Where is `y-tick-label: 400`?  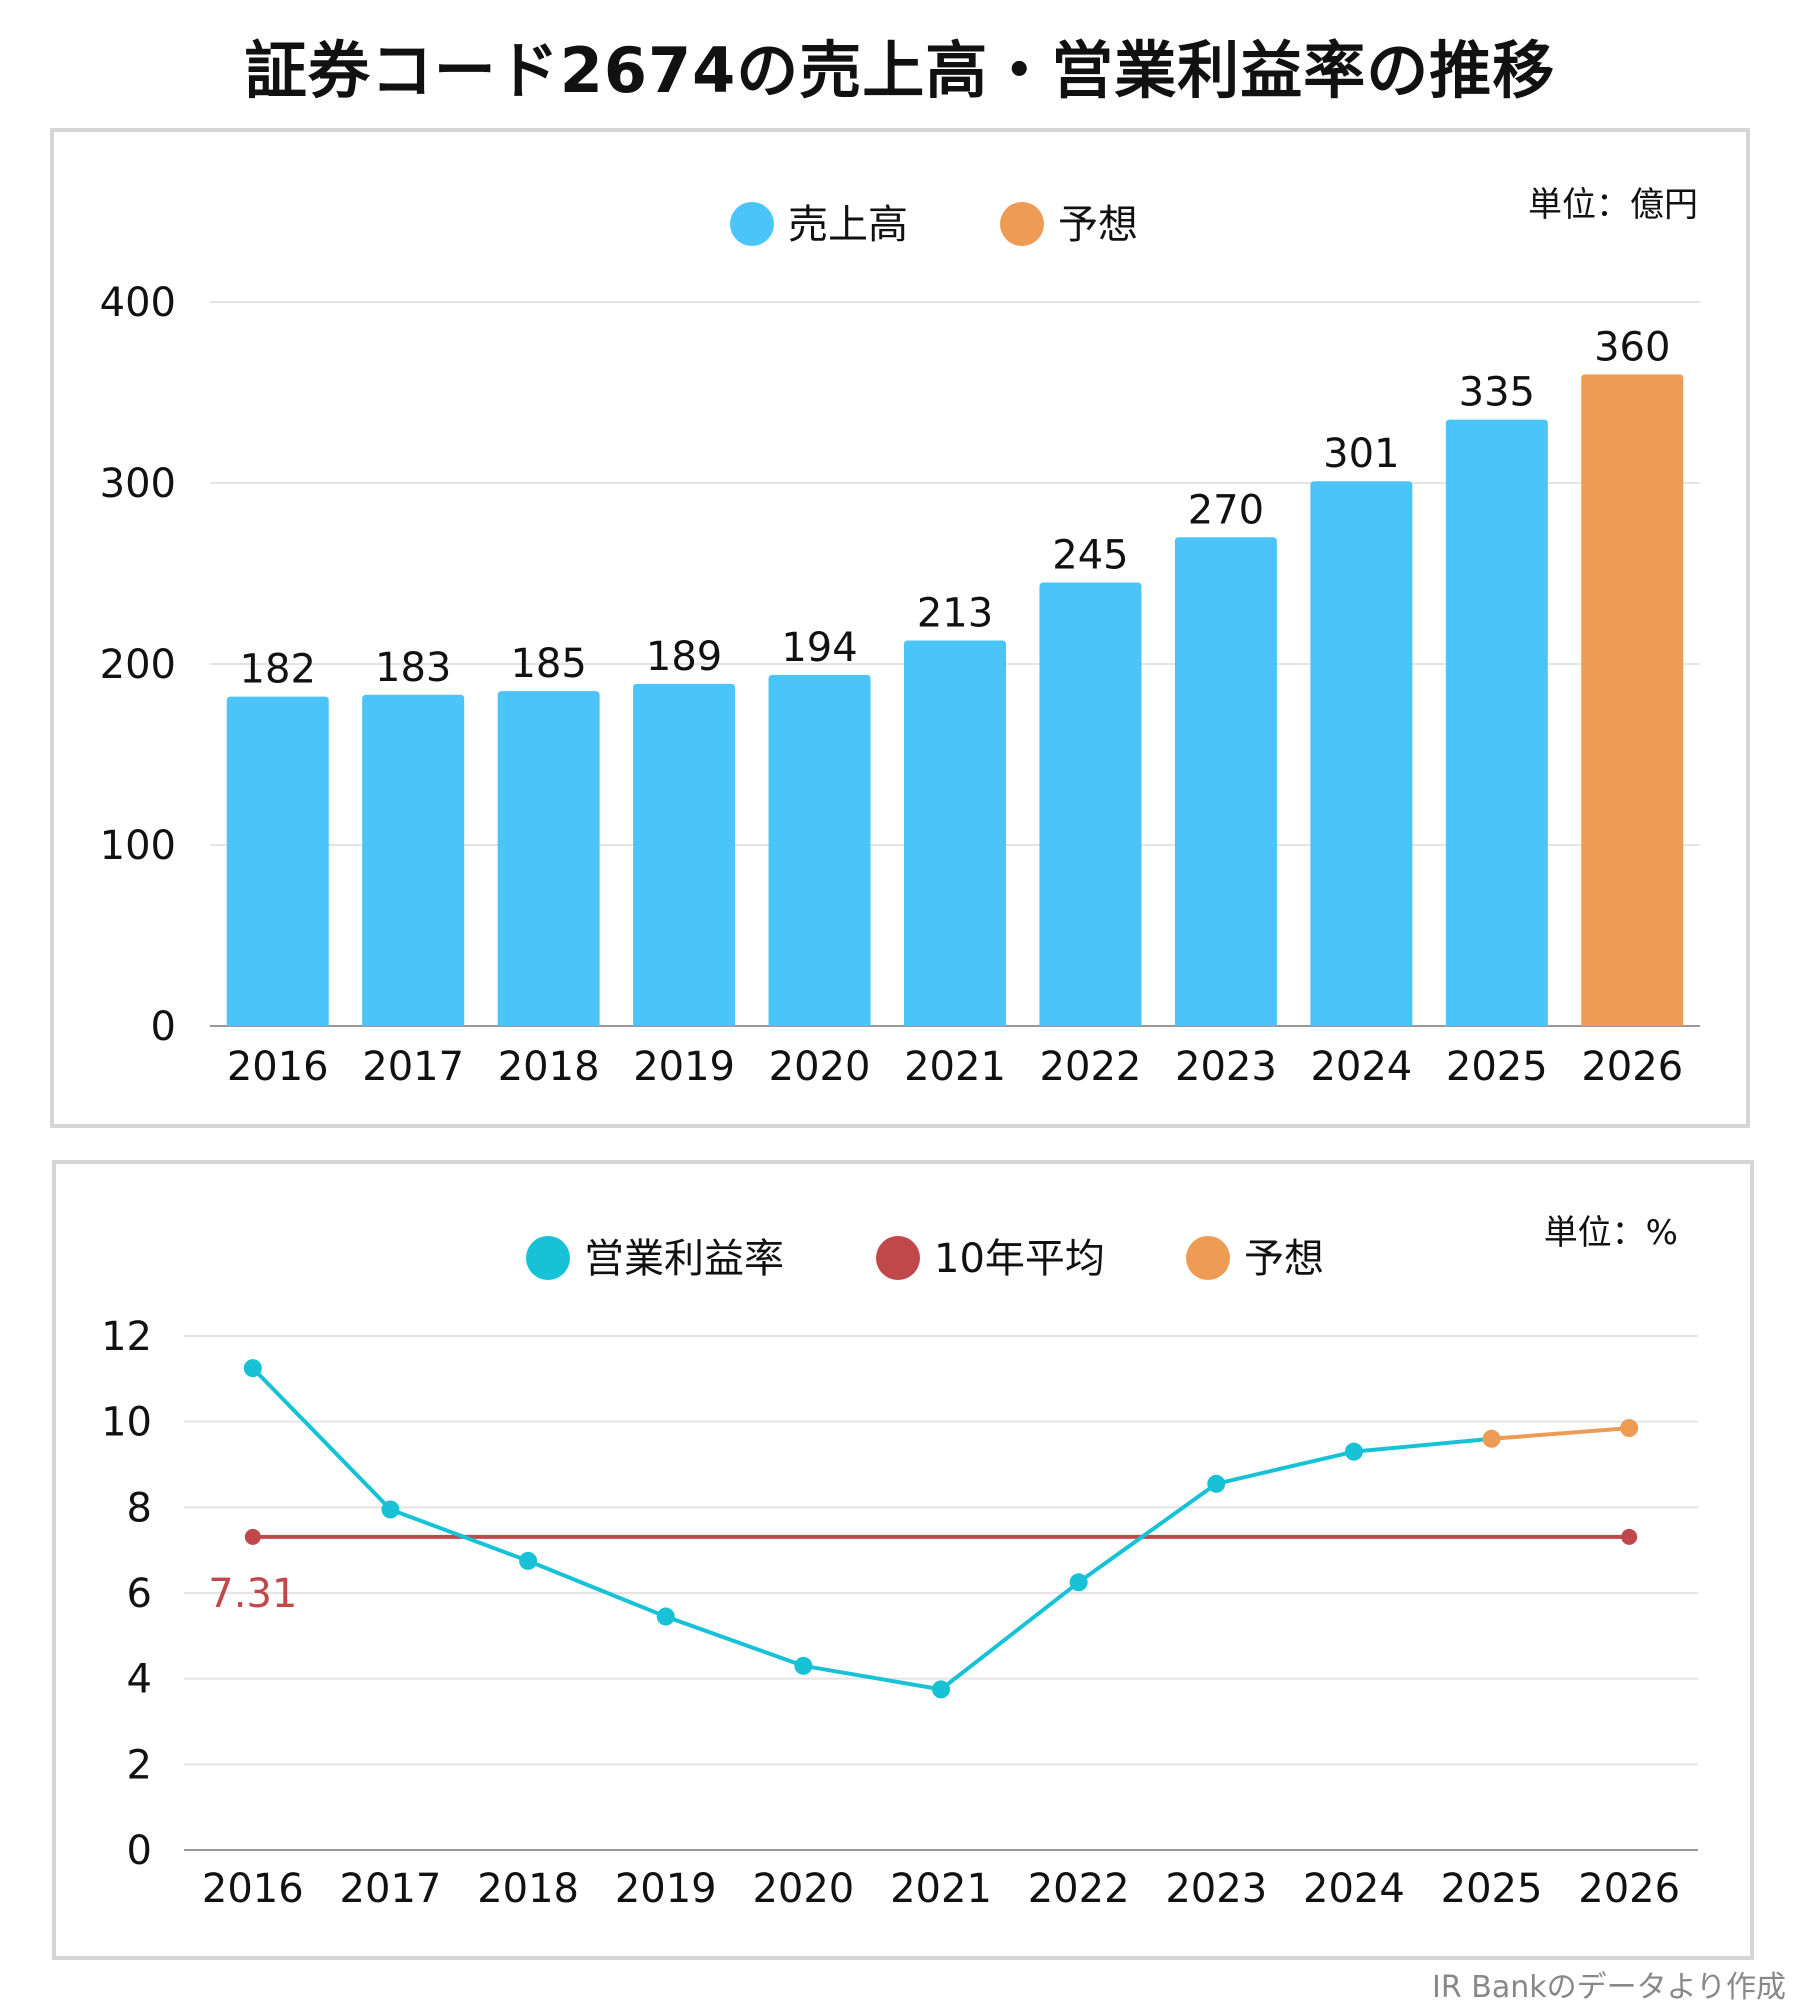 y-tick-label: 400 is located at coordinates (138, 303).